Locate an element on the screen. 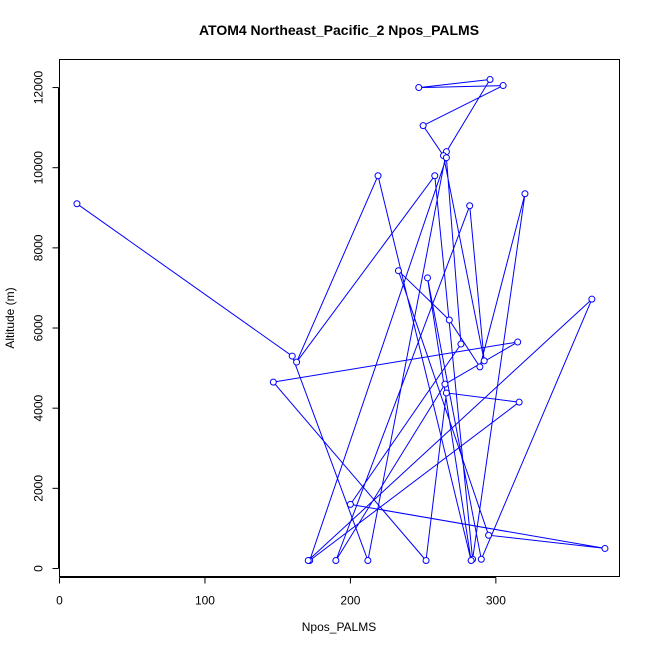 The image size is (650, 650). y-axis: 0 2000 4000 6000 8000 10000 12000 is located at coordinates (45, 321).